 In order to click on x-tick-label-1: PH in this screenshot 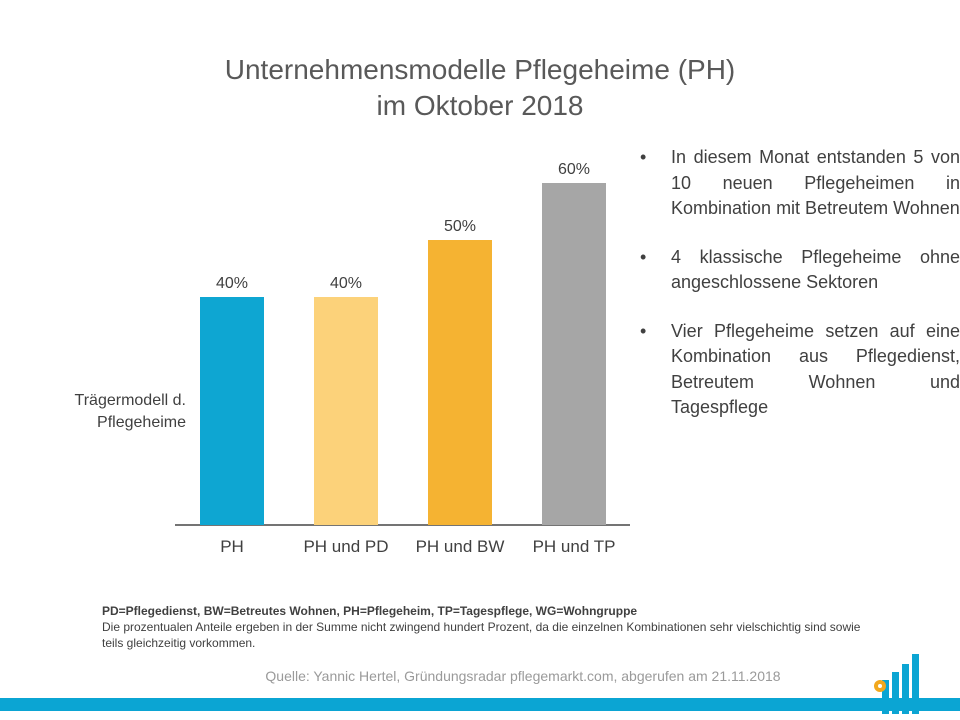, I will do `click(232, 546)`.